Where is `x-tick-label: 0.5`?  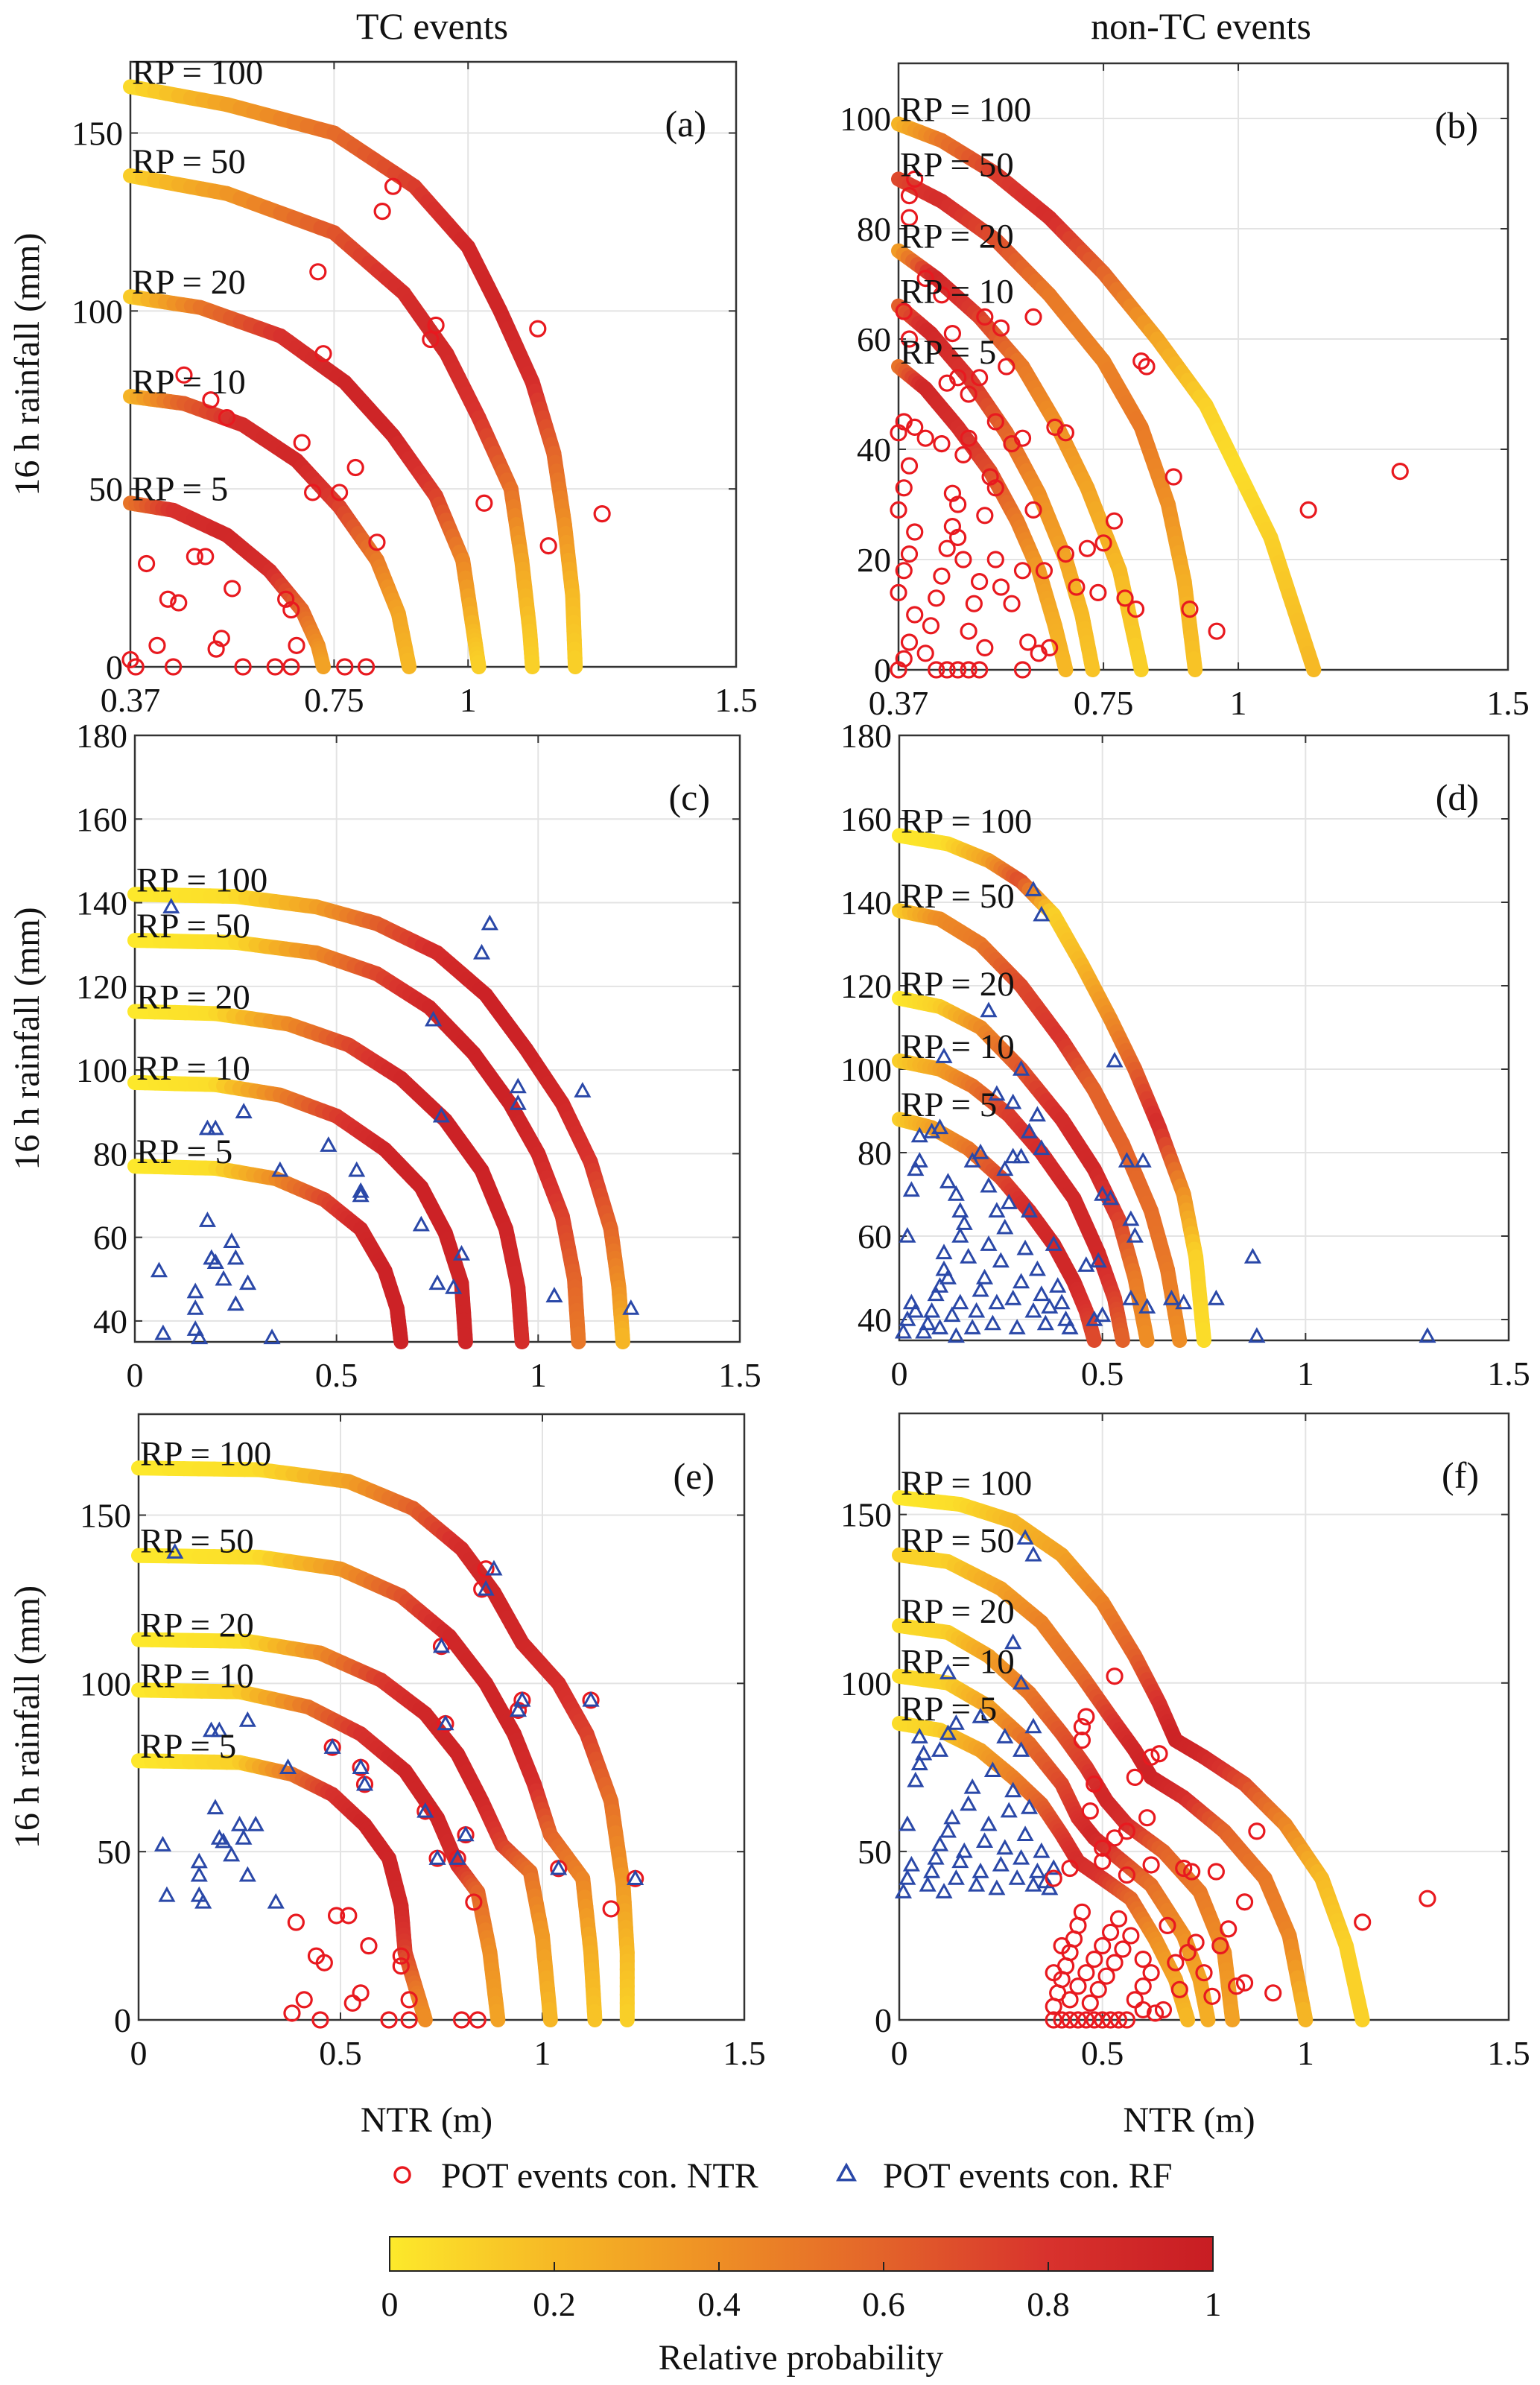 x-tick-label: 0.5 is located at coordinates (340, 2053).